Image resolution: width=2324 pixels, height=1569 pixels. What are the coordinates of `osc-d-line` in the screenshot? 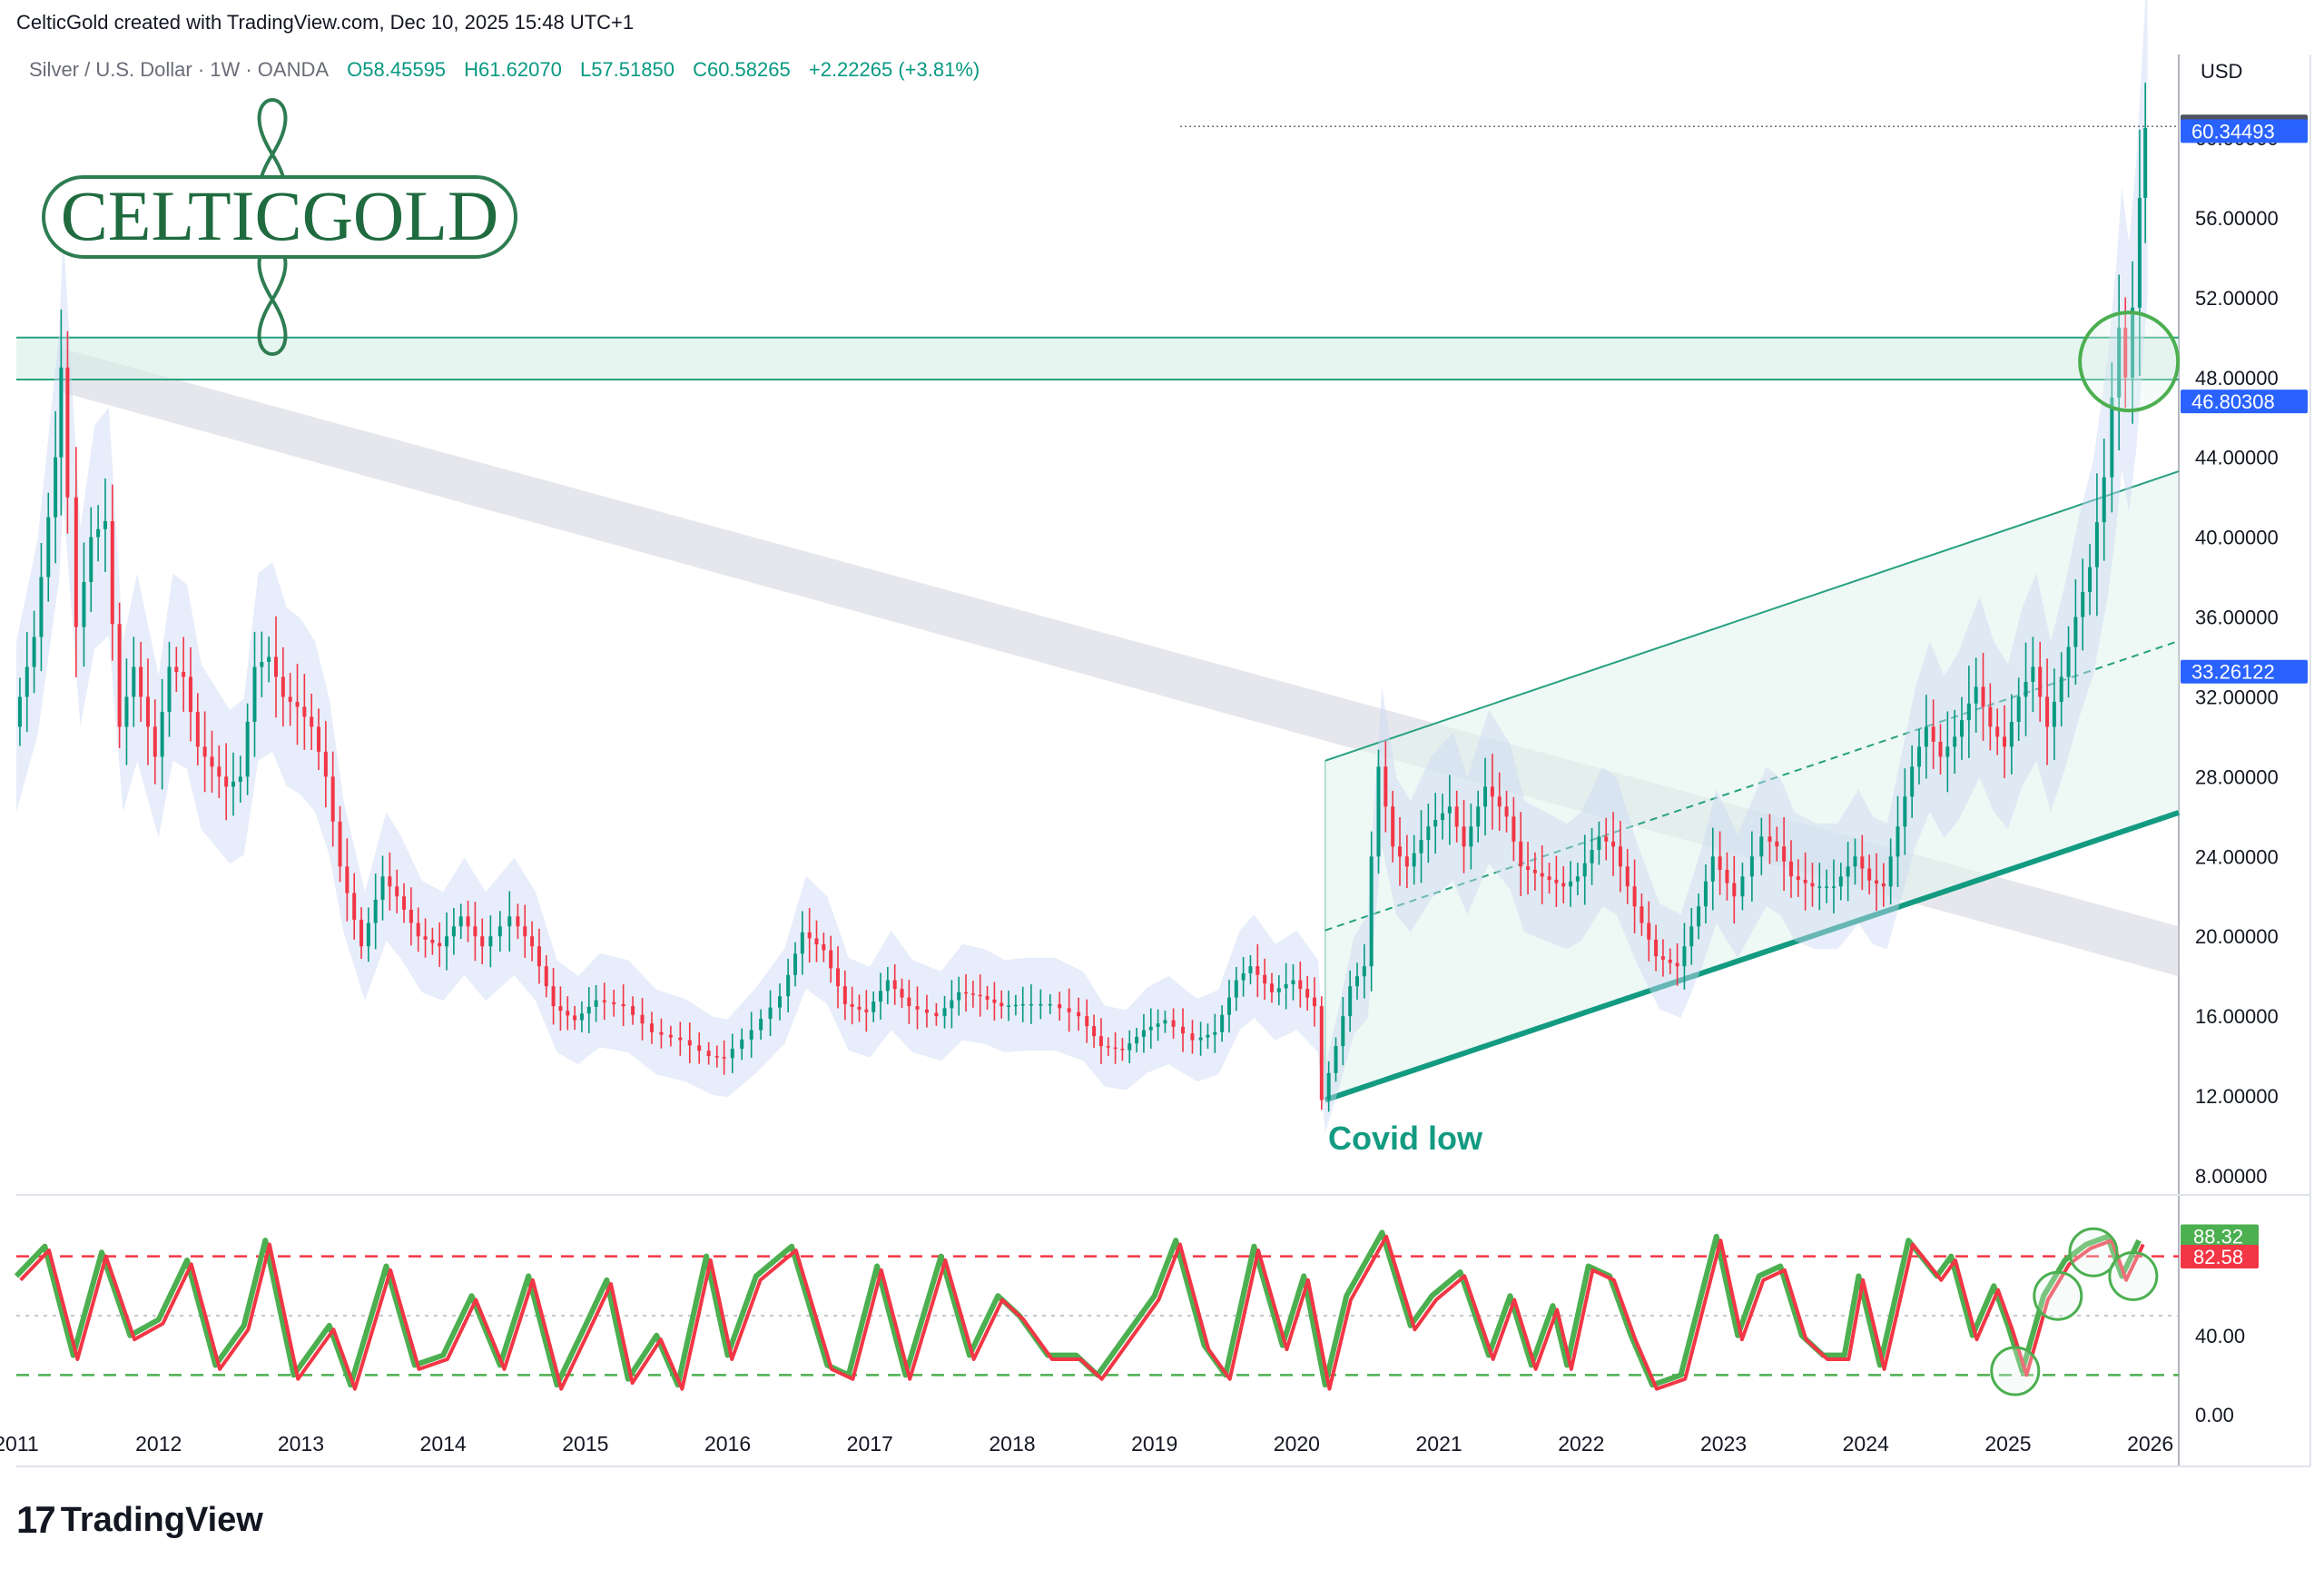 It's located at (1078, 1308).